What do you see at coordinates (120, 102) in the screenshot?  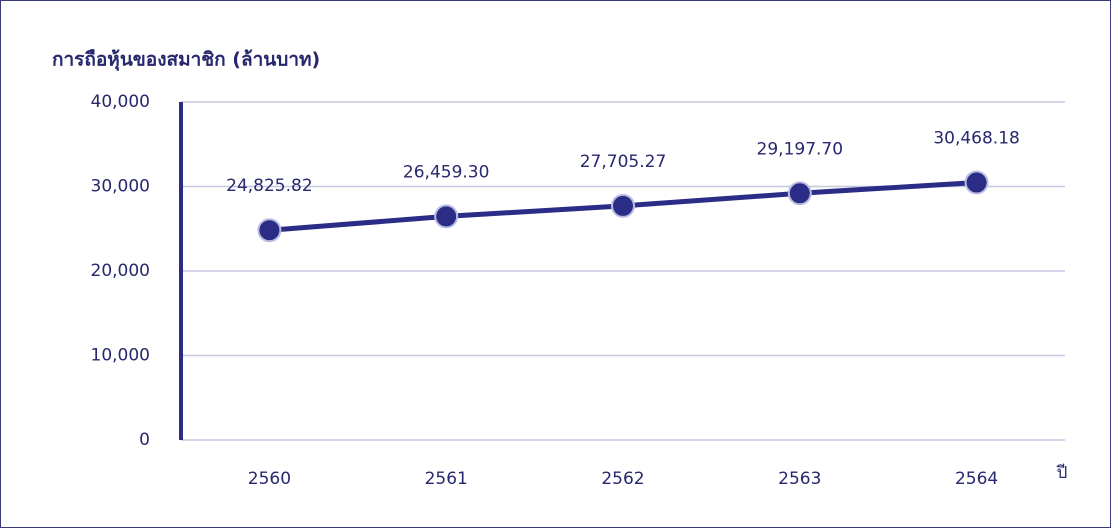 I see `y-tick-label: 40,000` at bounding box center [120, 102].